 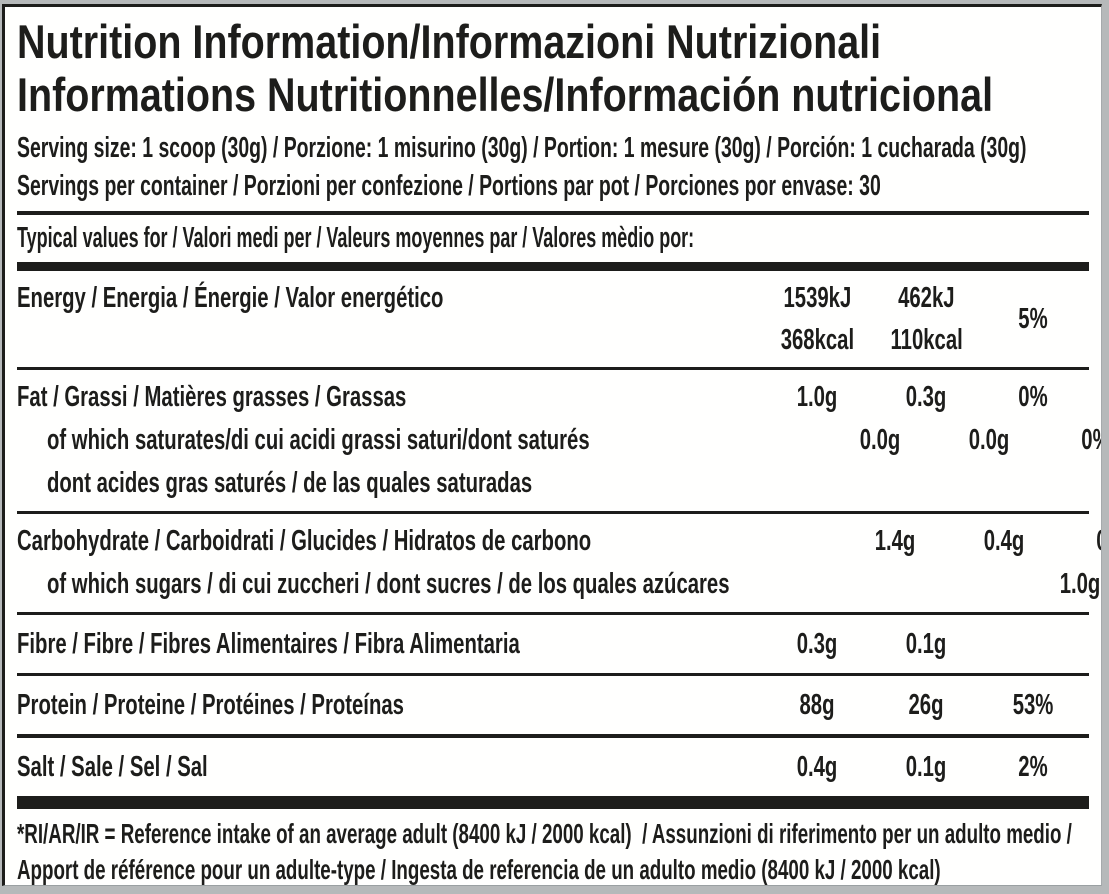 What do you see at coordinates (926, 704) in the screenshot?
I see `protein-value-30g: 26g` at bounding box center [926, 704].